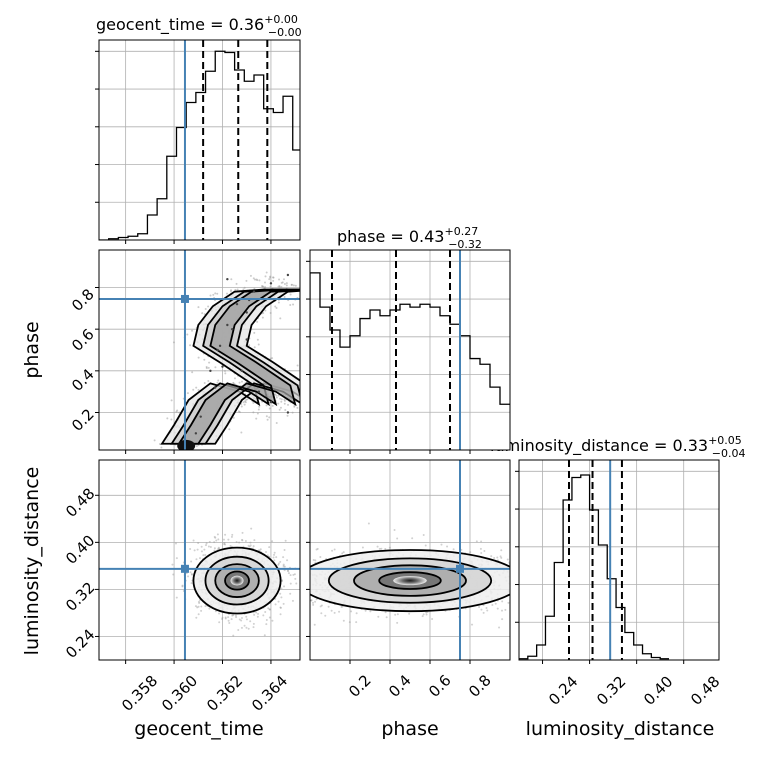 This screenshot has height=760, width=760. I want to click on contour-panel-geocent-time-luminosity, so click(199, 561).